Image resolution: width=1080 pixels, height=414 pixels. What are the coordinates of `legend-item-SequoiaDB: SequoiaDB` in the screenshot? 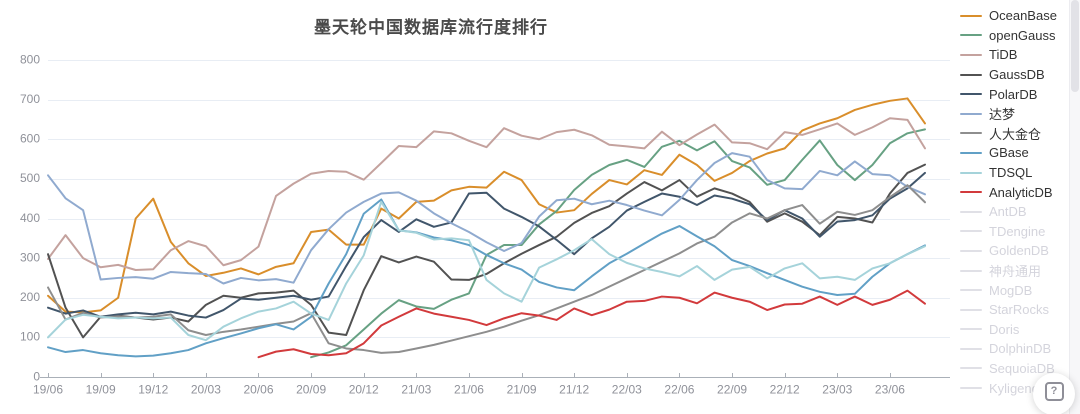 It's located at (1015, 369).